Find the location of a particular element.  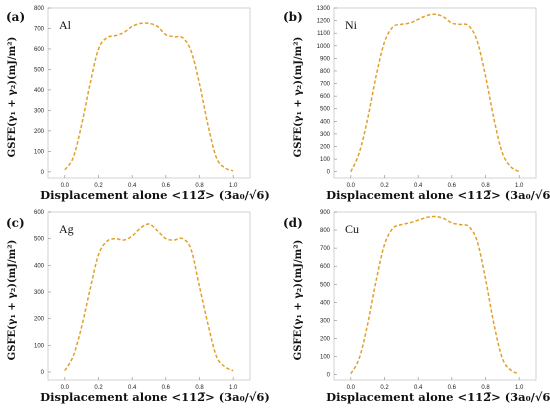

y-tick-label: 1300 is located at coordinates (324, 9).